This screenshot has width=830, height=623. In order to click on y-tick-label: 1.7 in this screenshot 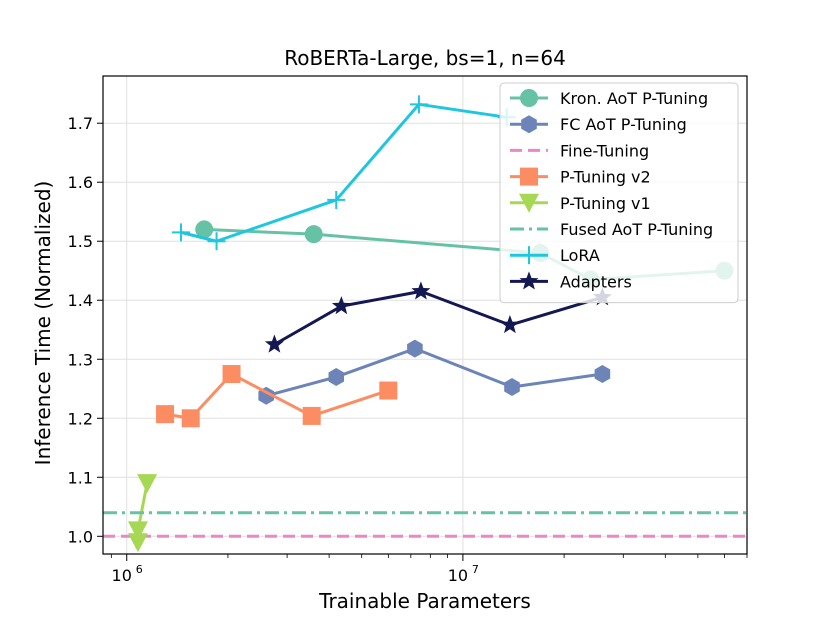, I will do `click(80, 123)`.